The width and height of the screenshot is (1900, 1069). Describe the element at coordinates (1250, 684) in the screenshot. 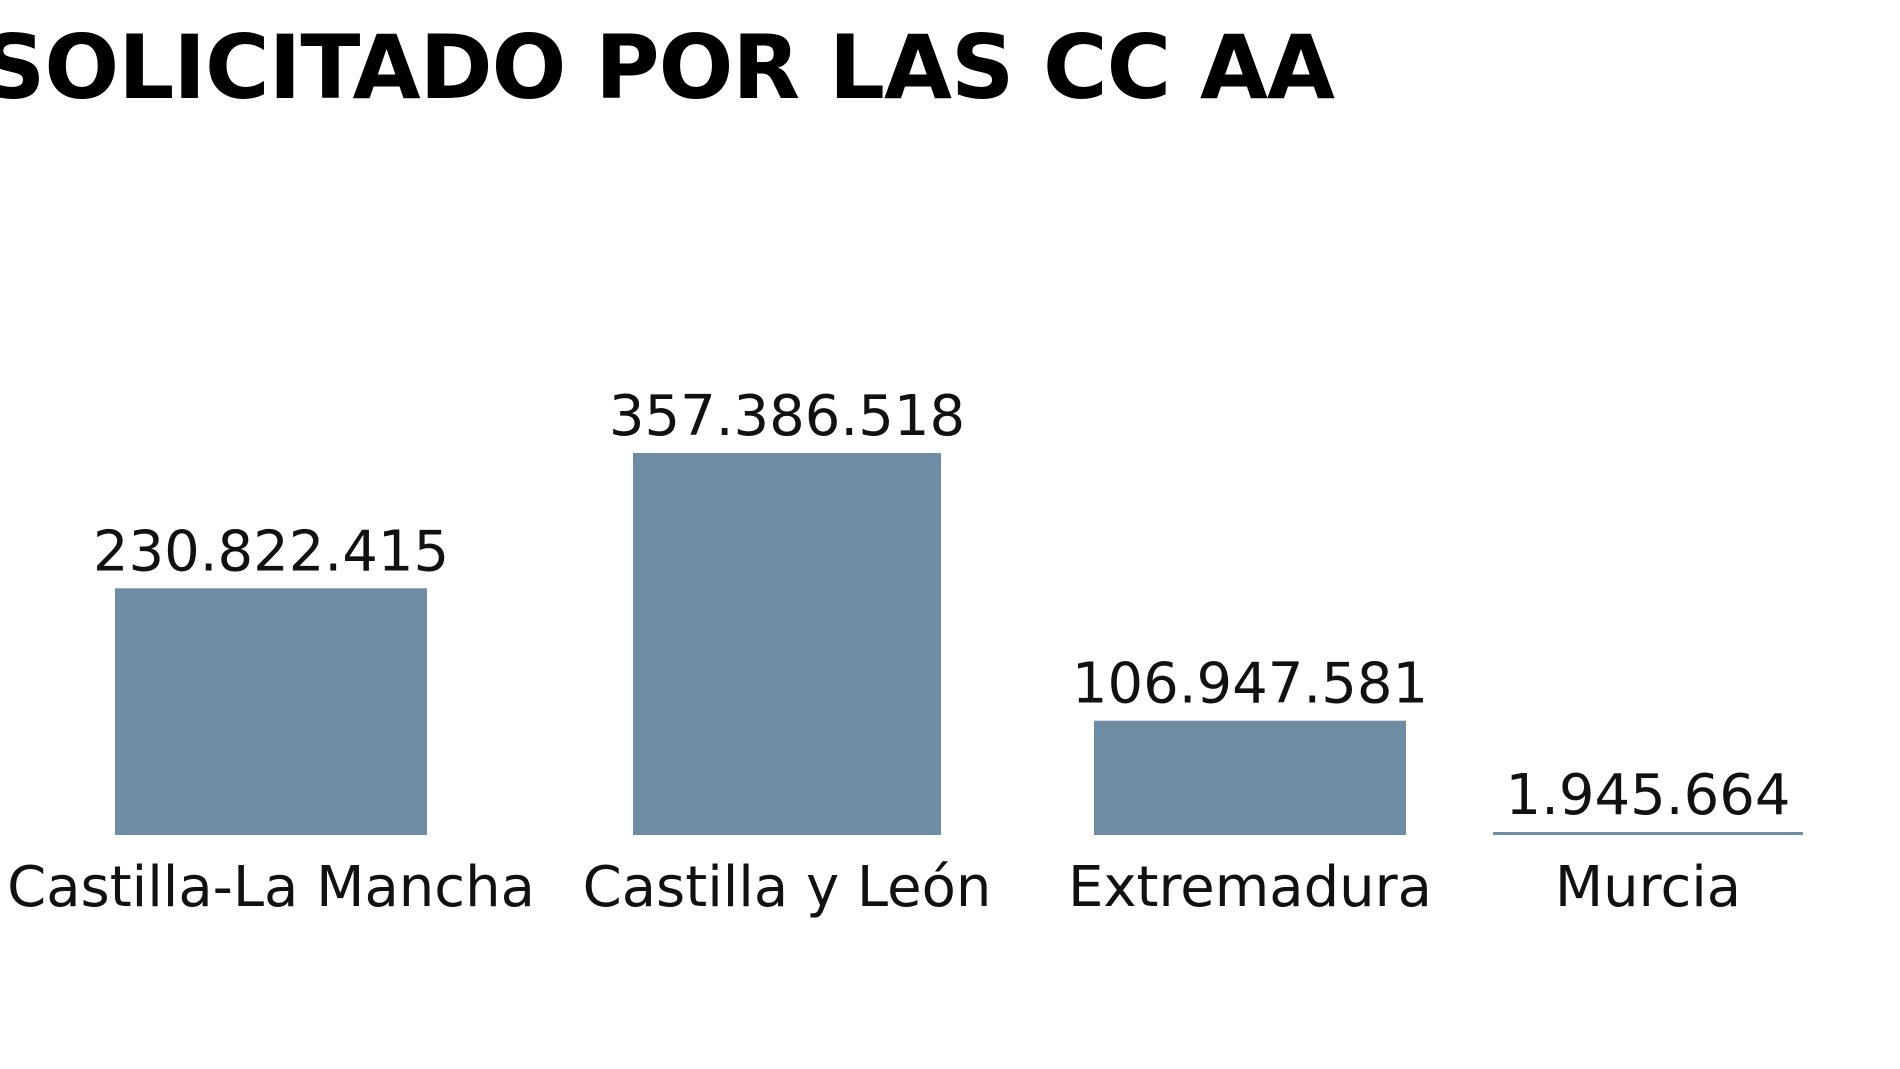

I see `bar-value-label-3: 106.947.581` at that location.